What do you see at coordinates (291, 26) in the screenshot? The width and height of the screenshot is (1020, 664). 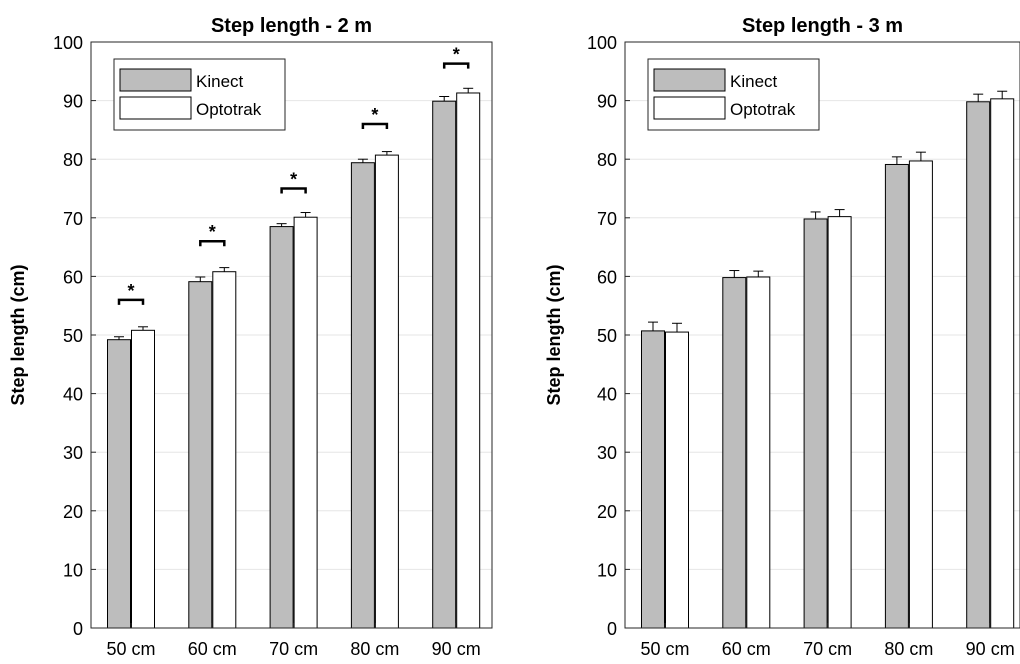 I see `chart-title: Step length - 2 m` at bounding box center [291, 26].